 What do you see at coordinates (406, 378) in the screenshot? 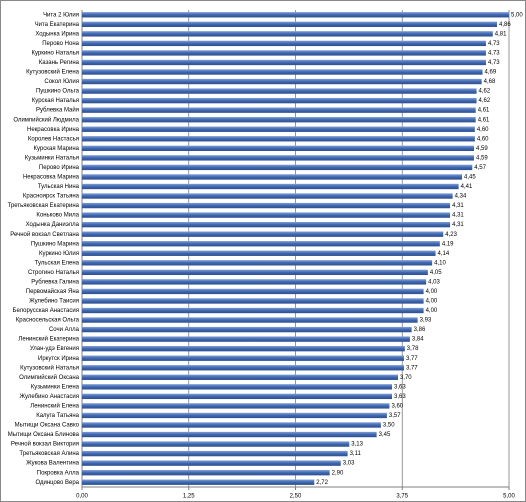
I see `data-label: 3,70` at bounding box center [406, 378].